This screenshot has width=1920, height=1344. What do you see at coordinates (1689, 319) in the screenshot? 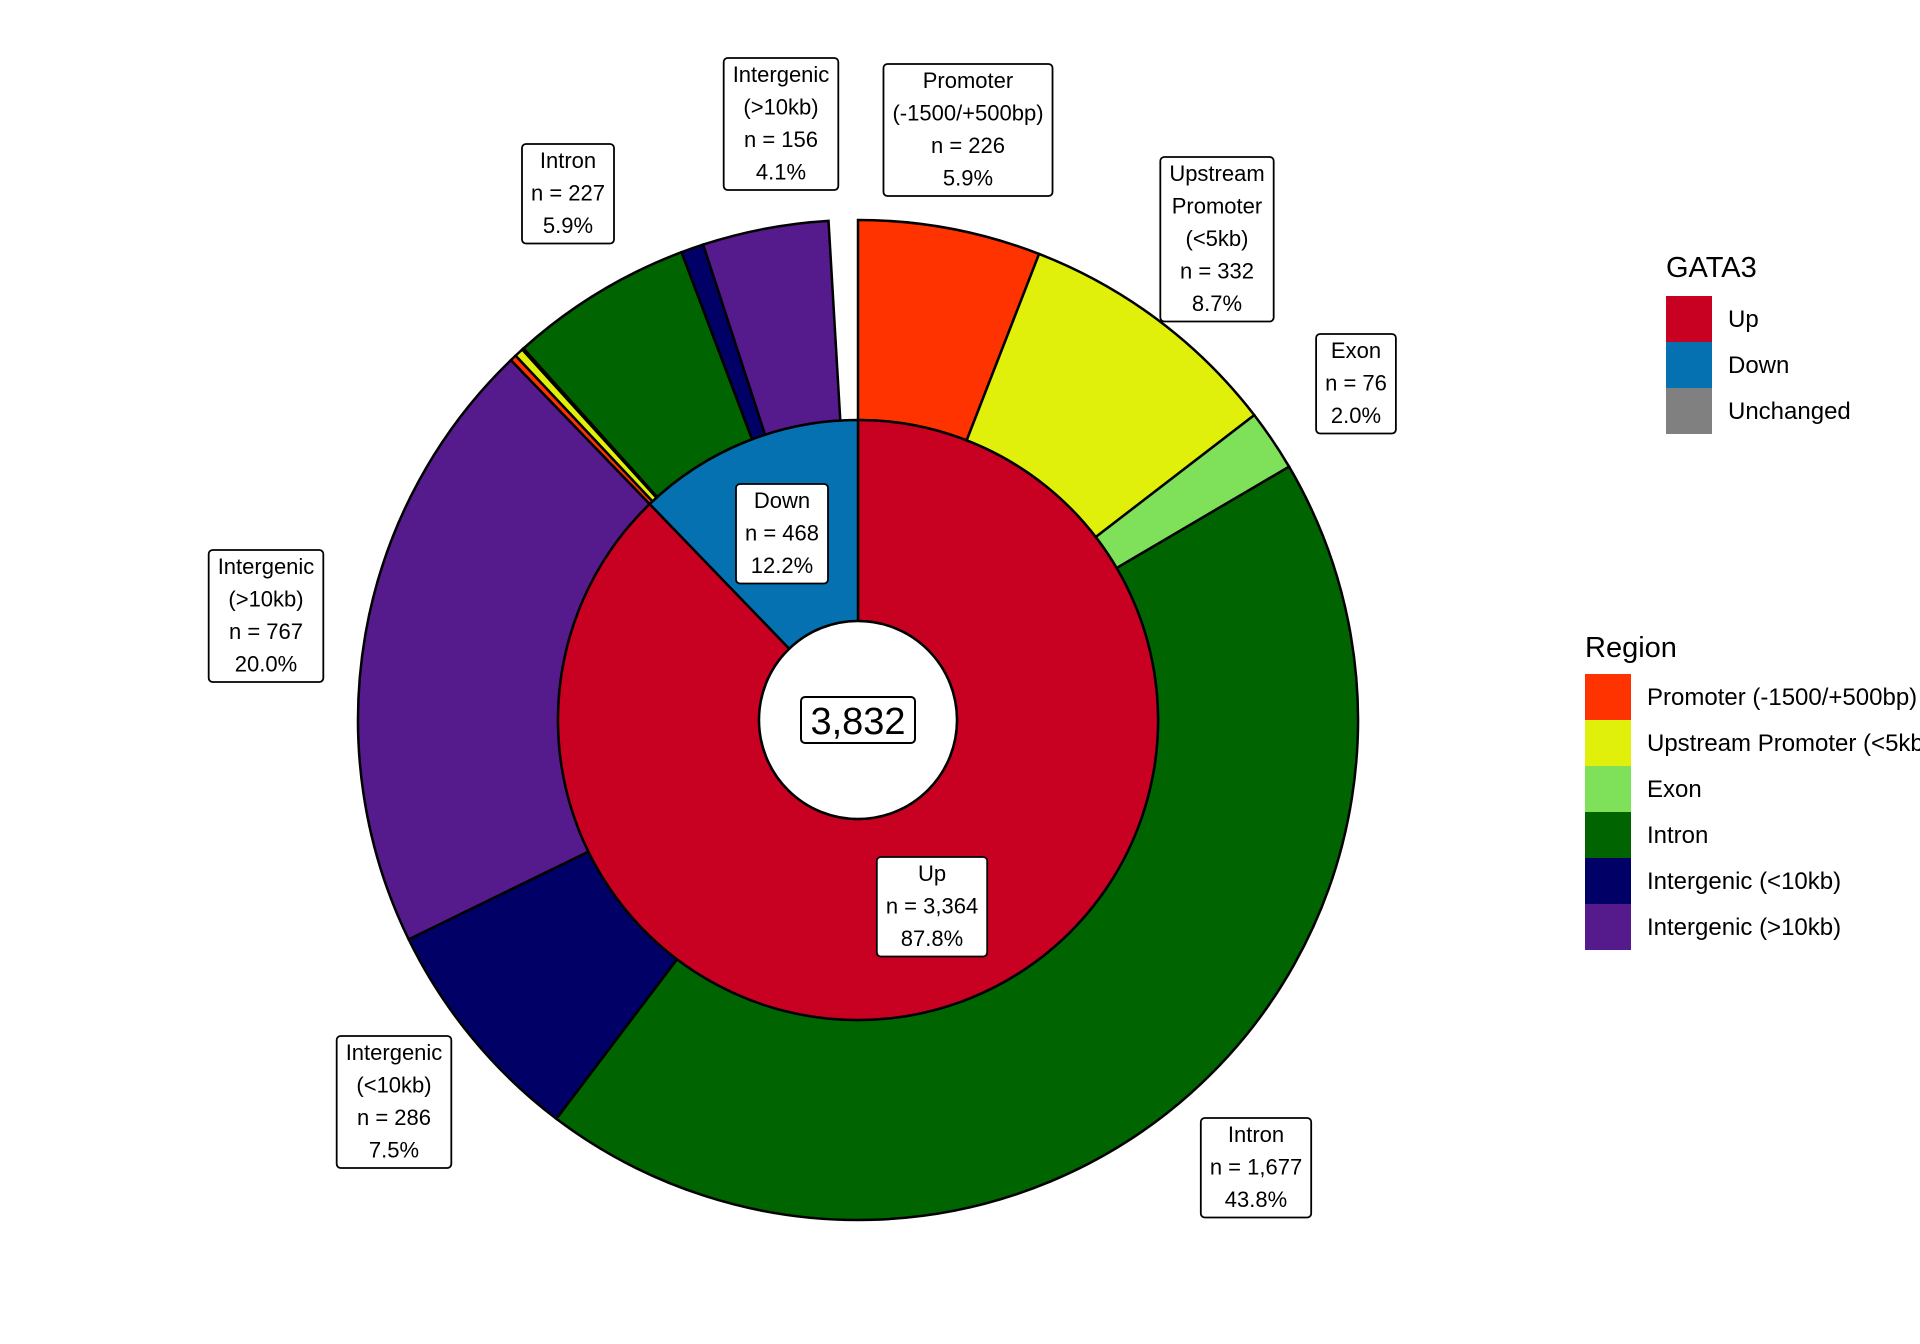
I see `legend-swatch-up` at bounding box center [1689, 319].